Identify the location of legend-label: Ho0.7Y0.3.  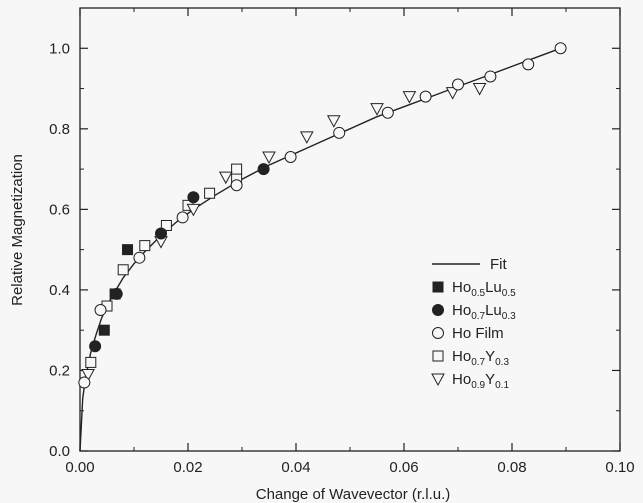
(480, 358).